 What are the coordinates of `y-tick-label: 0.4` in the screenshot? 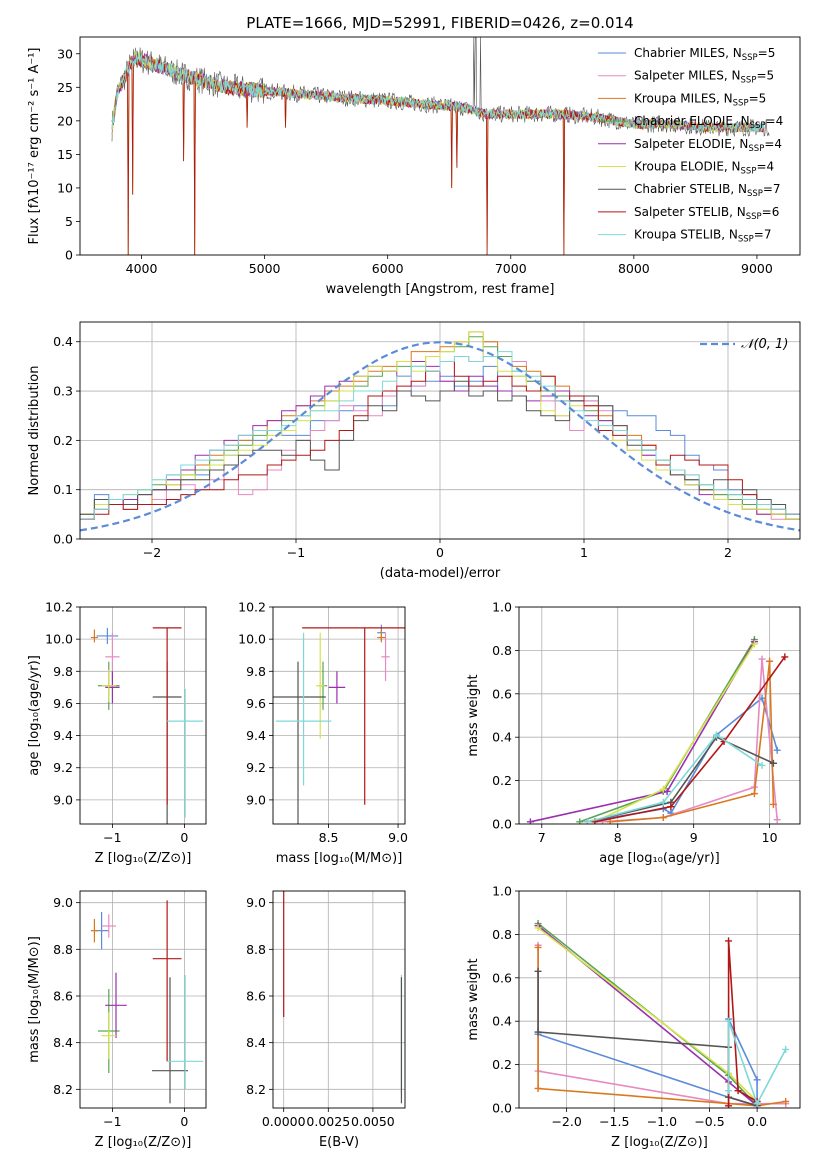 It's located at (63, 341).